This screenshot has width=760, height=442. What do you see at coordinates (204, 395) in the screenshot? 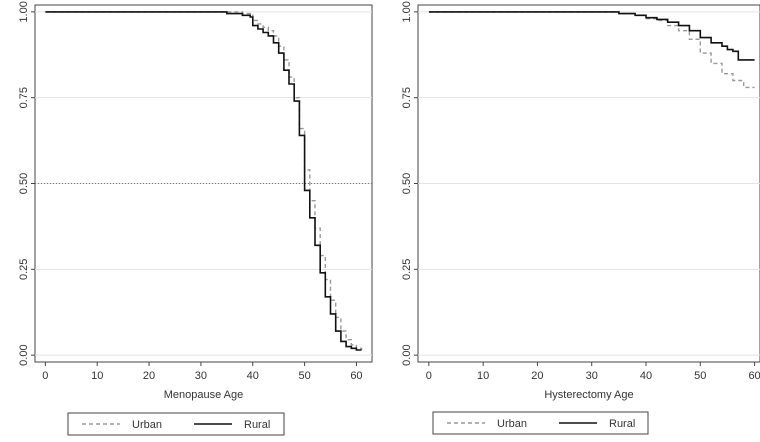
I see `x-axis-label: Menopause Age` at bounding box center [204, 395].